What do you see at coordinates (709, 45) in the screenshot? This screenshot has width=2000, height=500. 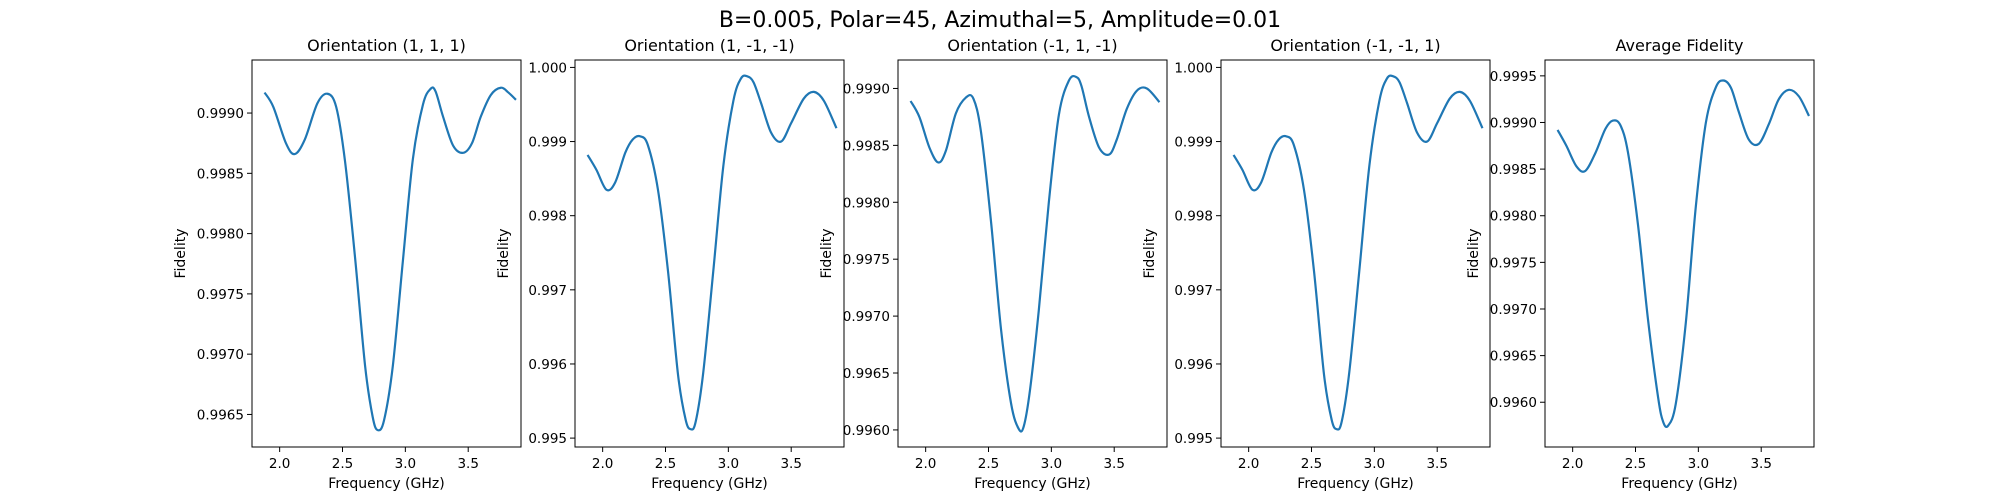 I see `subplot-title: Orientation (1, -1, -1)` at bounding box center [709, 45].